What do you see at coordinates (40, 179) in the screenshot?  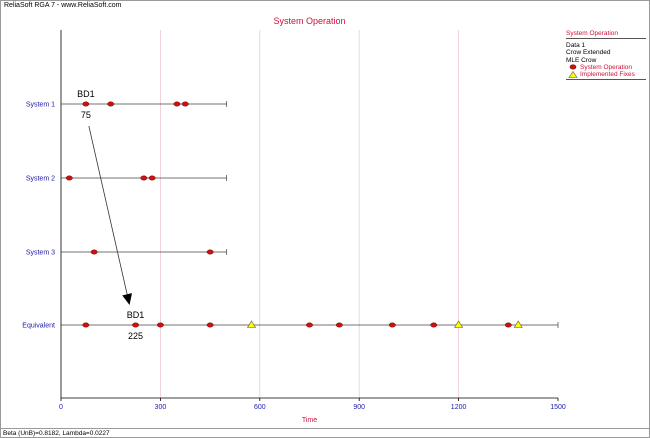 I see `row-label: System 2` at bounding box center [40, 179].